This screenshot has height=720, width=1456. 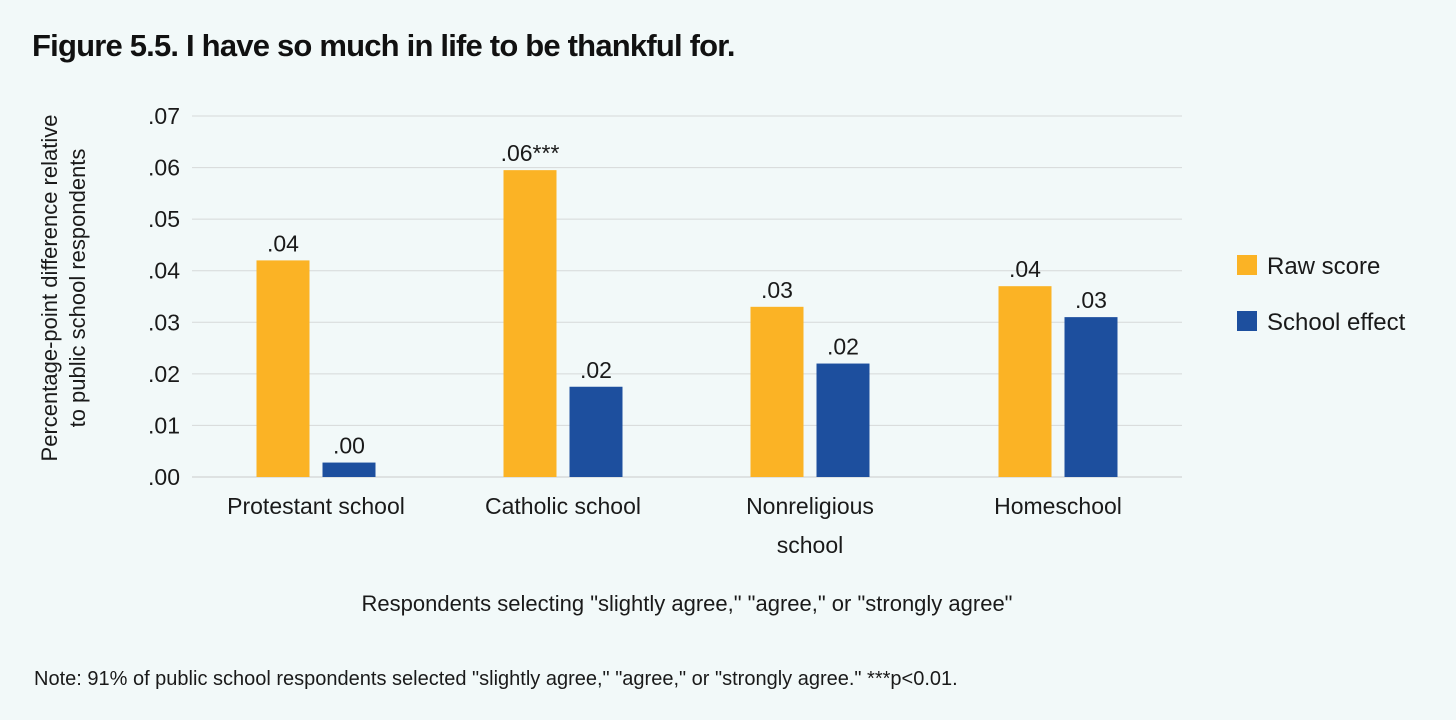 I want to click on y-tick-label: .00, so click(x=164, y=477).